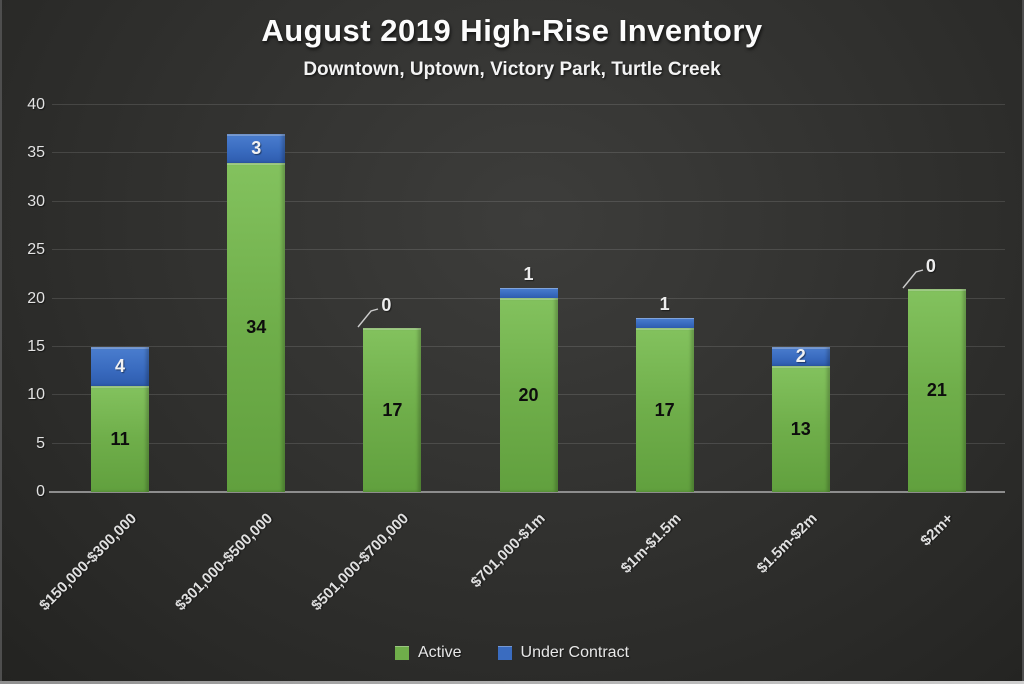 This screenshot has height=684, width=1024. Describe the element at coordinates (651, 543) in the screenshot. I see `x-axis-label-text: $1m-$1.5m` at that location.